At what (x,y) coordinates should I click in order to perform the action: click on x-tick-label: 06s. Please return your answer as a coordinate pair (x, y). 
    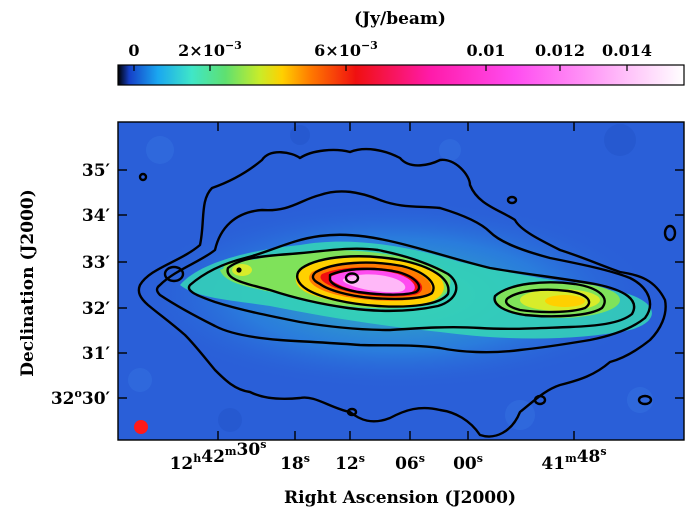
    Looking at the image, I should click on (410, 463).